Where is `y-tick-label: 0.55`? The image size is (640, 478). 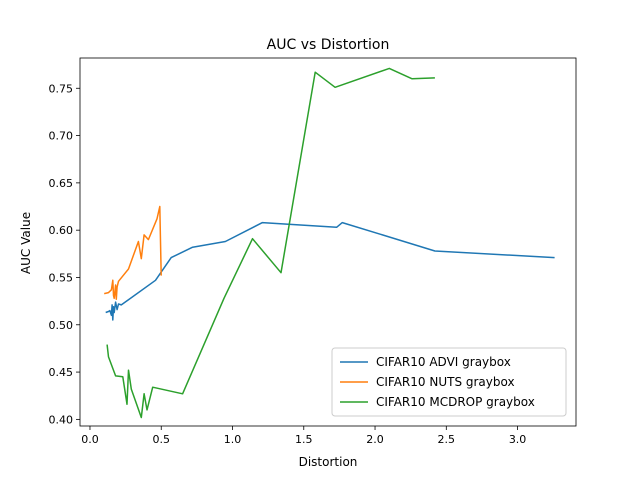 y-tick-label: 0.55 is located at coordinates (61, 277).